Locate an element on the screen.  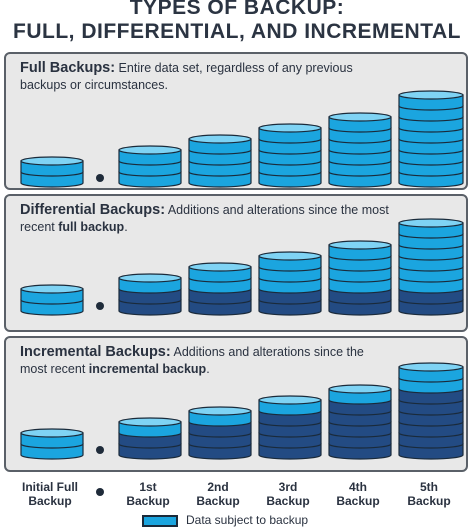
column-label: 4th Backup is located at coordinates (358, 494).